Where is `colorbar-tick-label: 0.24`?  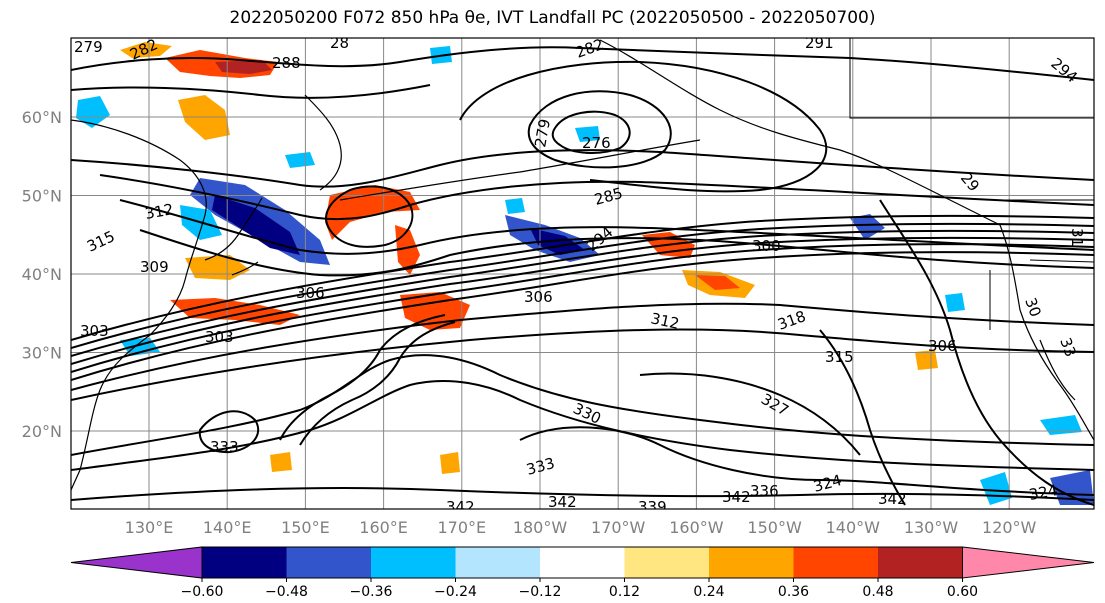 colorbar-tick-label: 0.24 is located at coordinates (708, 592).